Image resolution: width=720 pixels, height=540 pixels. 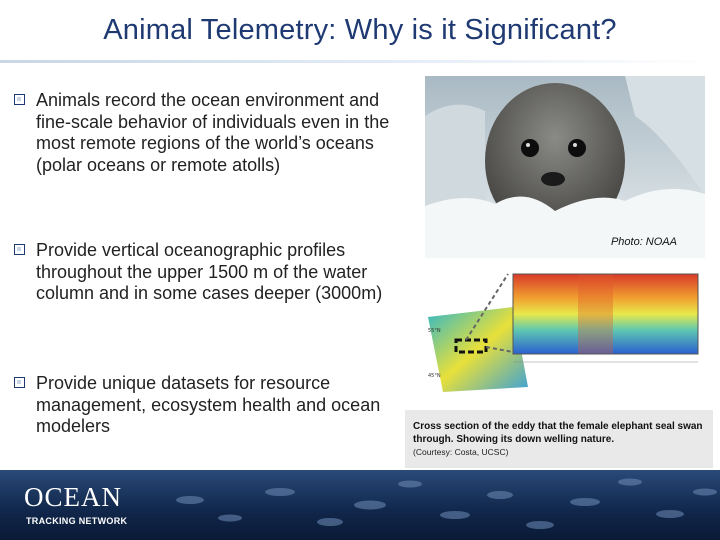 What do you see at coordinates (77, 521) in the screenshot?
I see `logo-subtitle: TRACKING NETWORK` at bounding box center [77, 521].